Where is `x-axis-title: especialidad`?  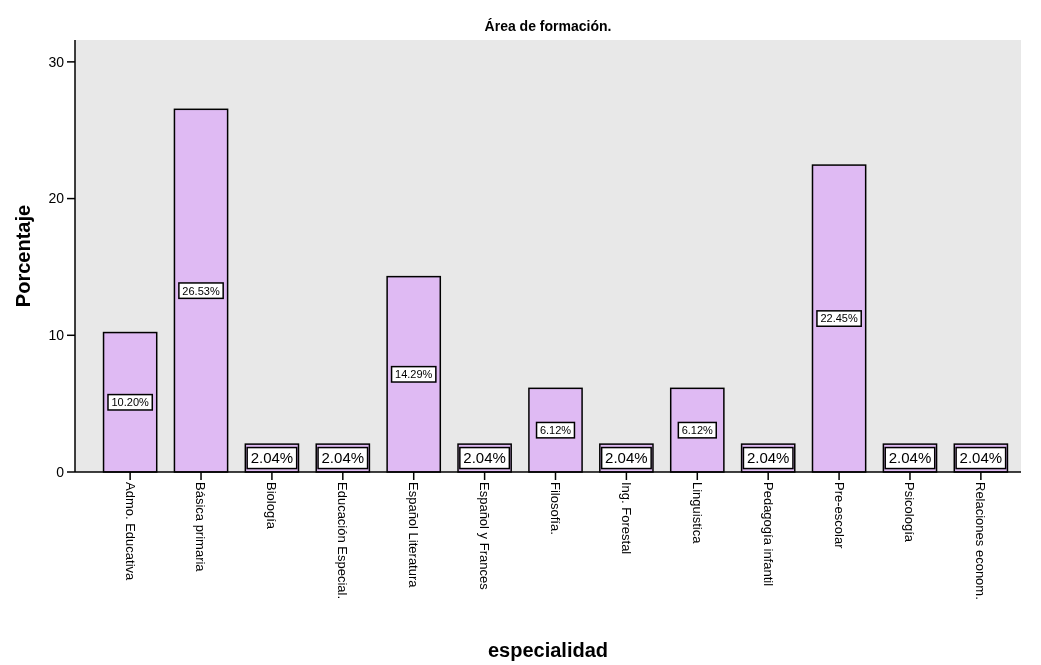 x-axis-title: especialidad is located at coordinates (548, 650).